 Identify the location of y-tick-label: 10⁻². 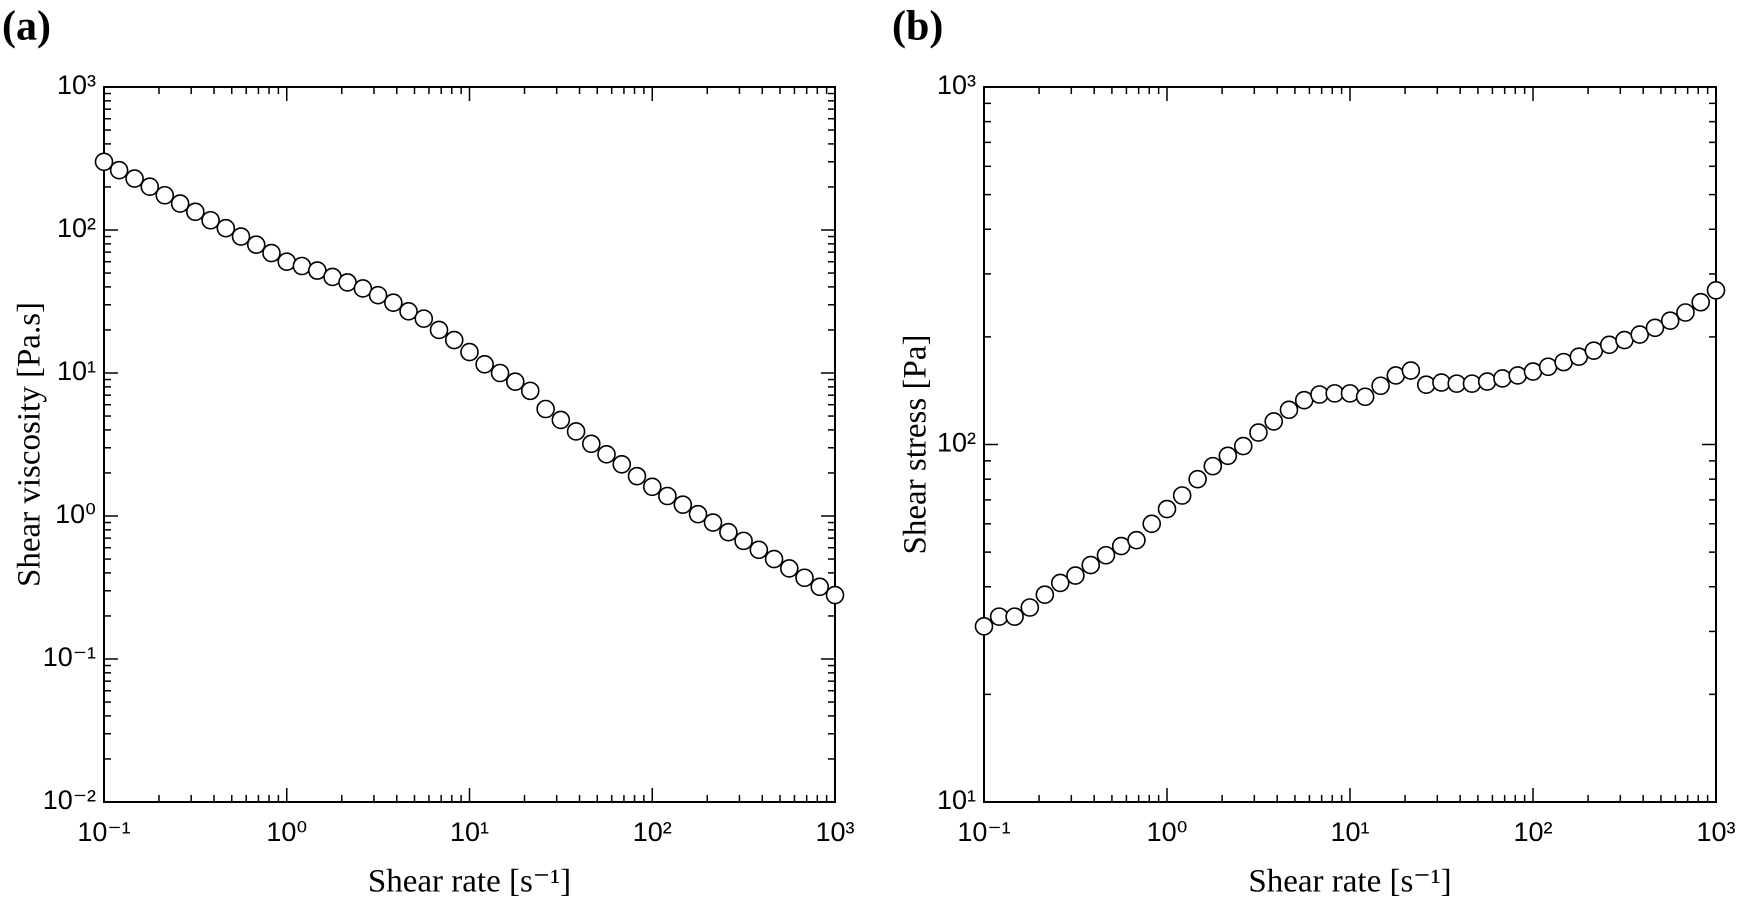
(69, 800).